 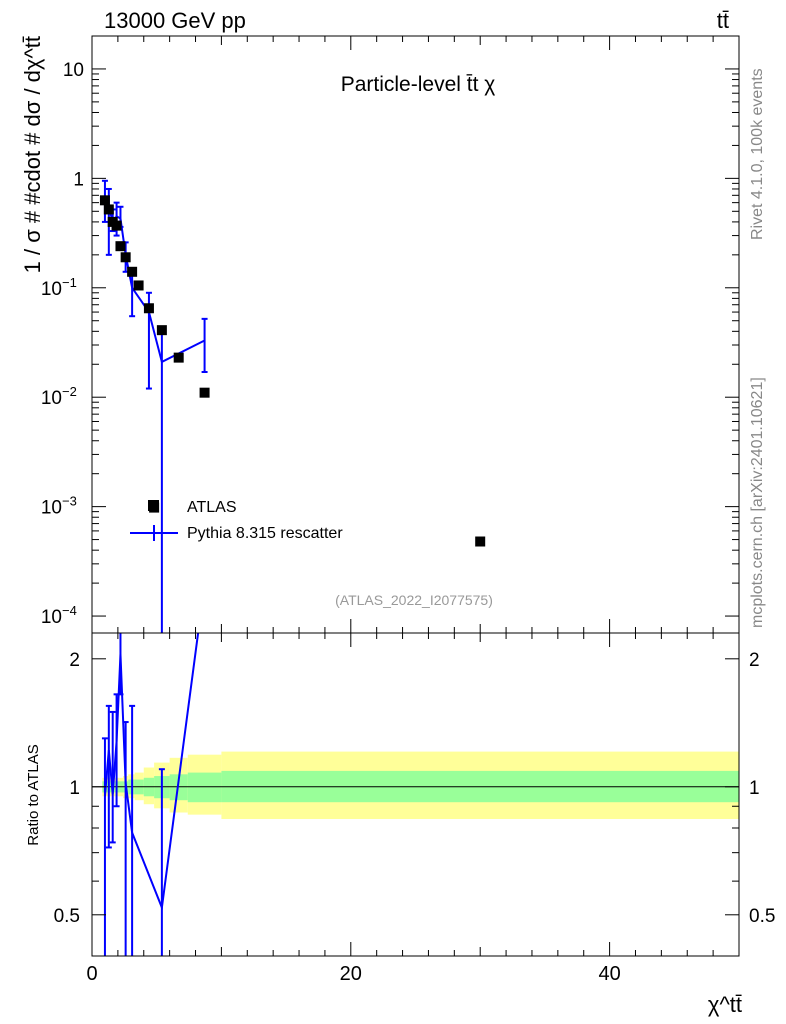 I want to click on legend-label-pythia: Pythia 8.315 rescatter, so click(x=265, y=533).